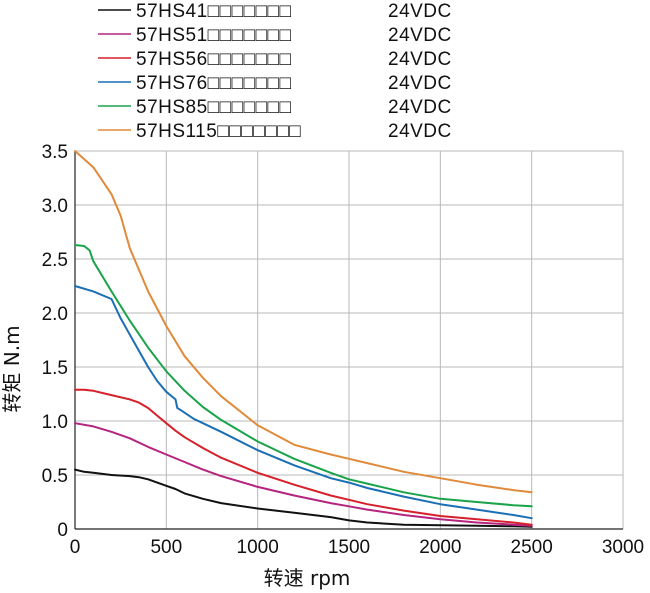 This screenshot has width=650, height=593. Describe the element at coordinates (349, 547) in the screenshot. I see `x-tick-label: 1500` at that location.